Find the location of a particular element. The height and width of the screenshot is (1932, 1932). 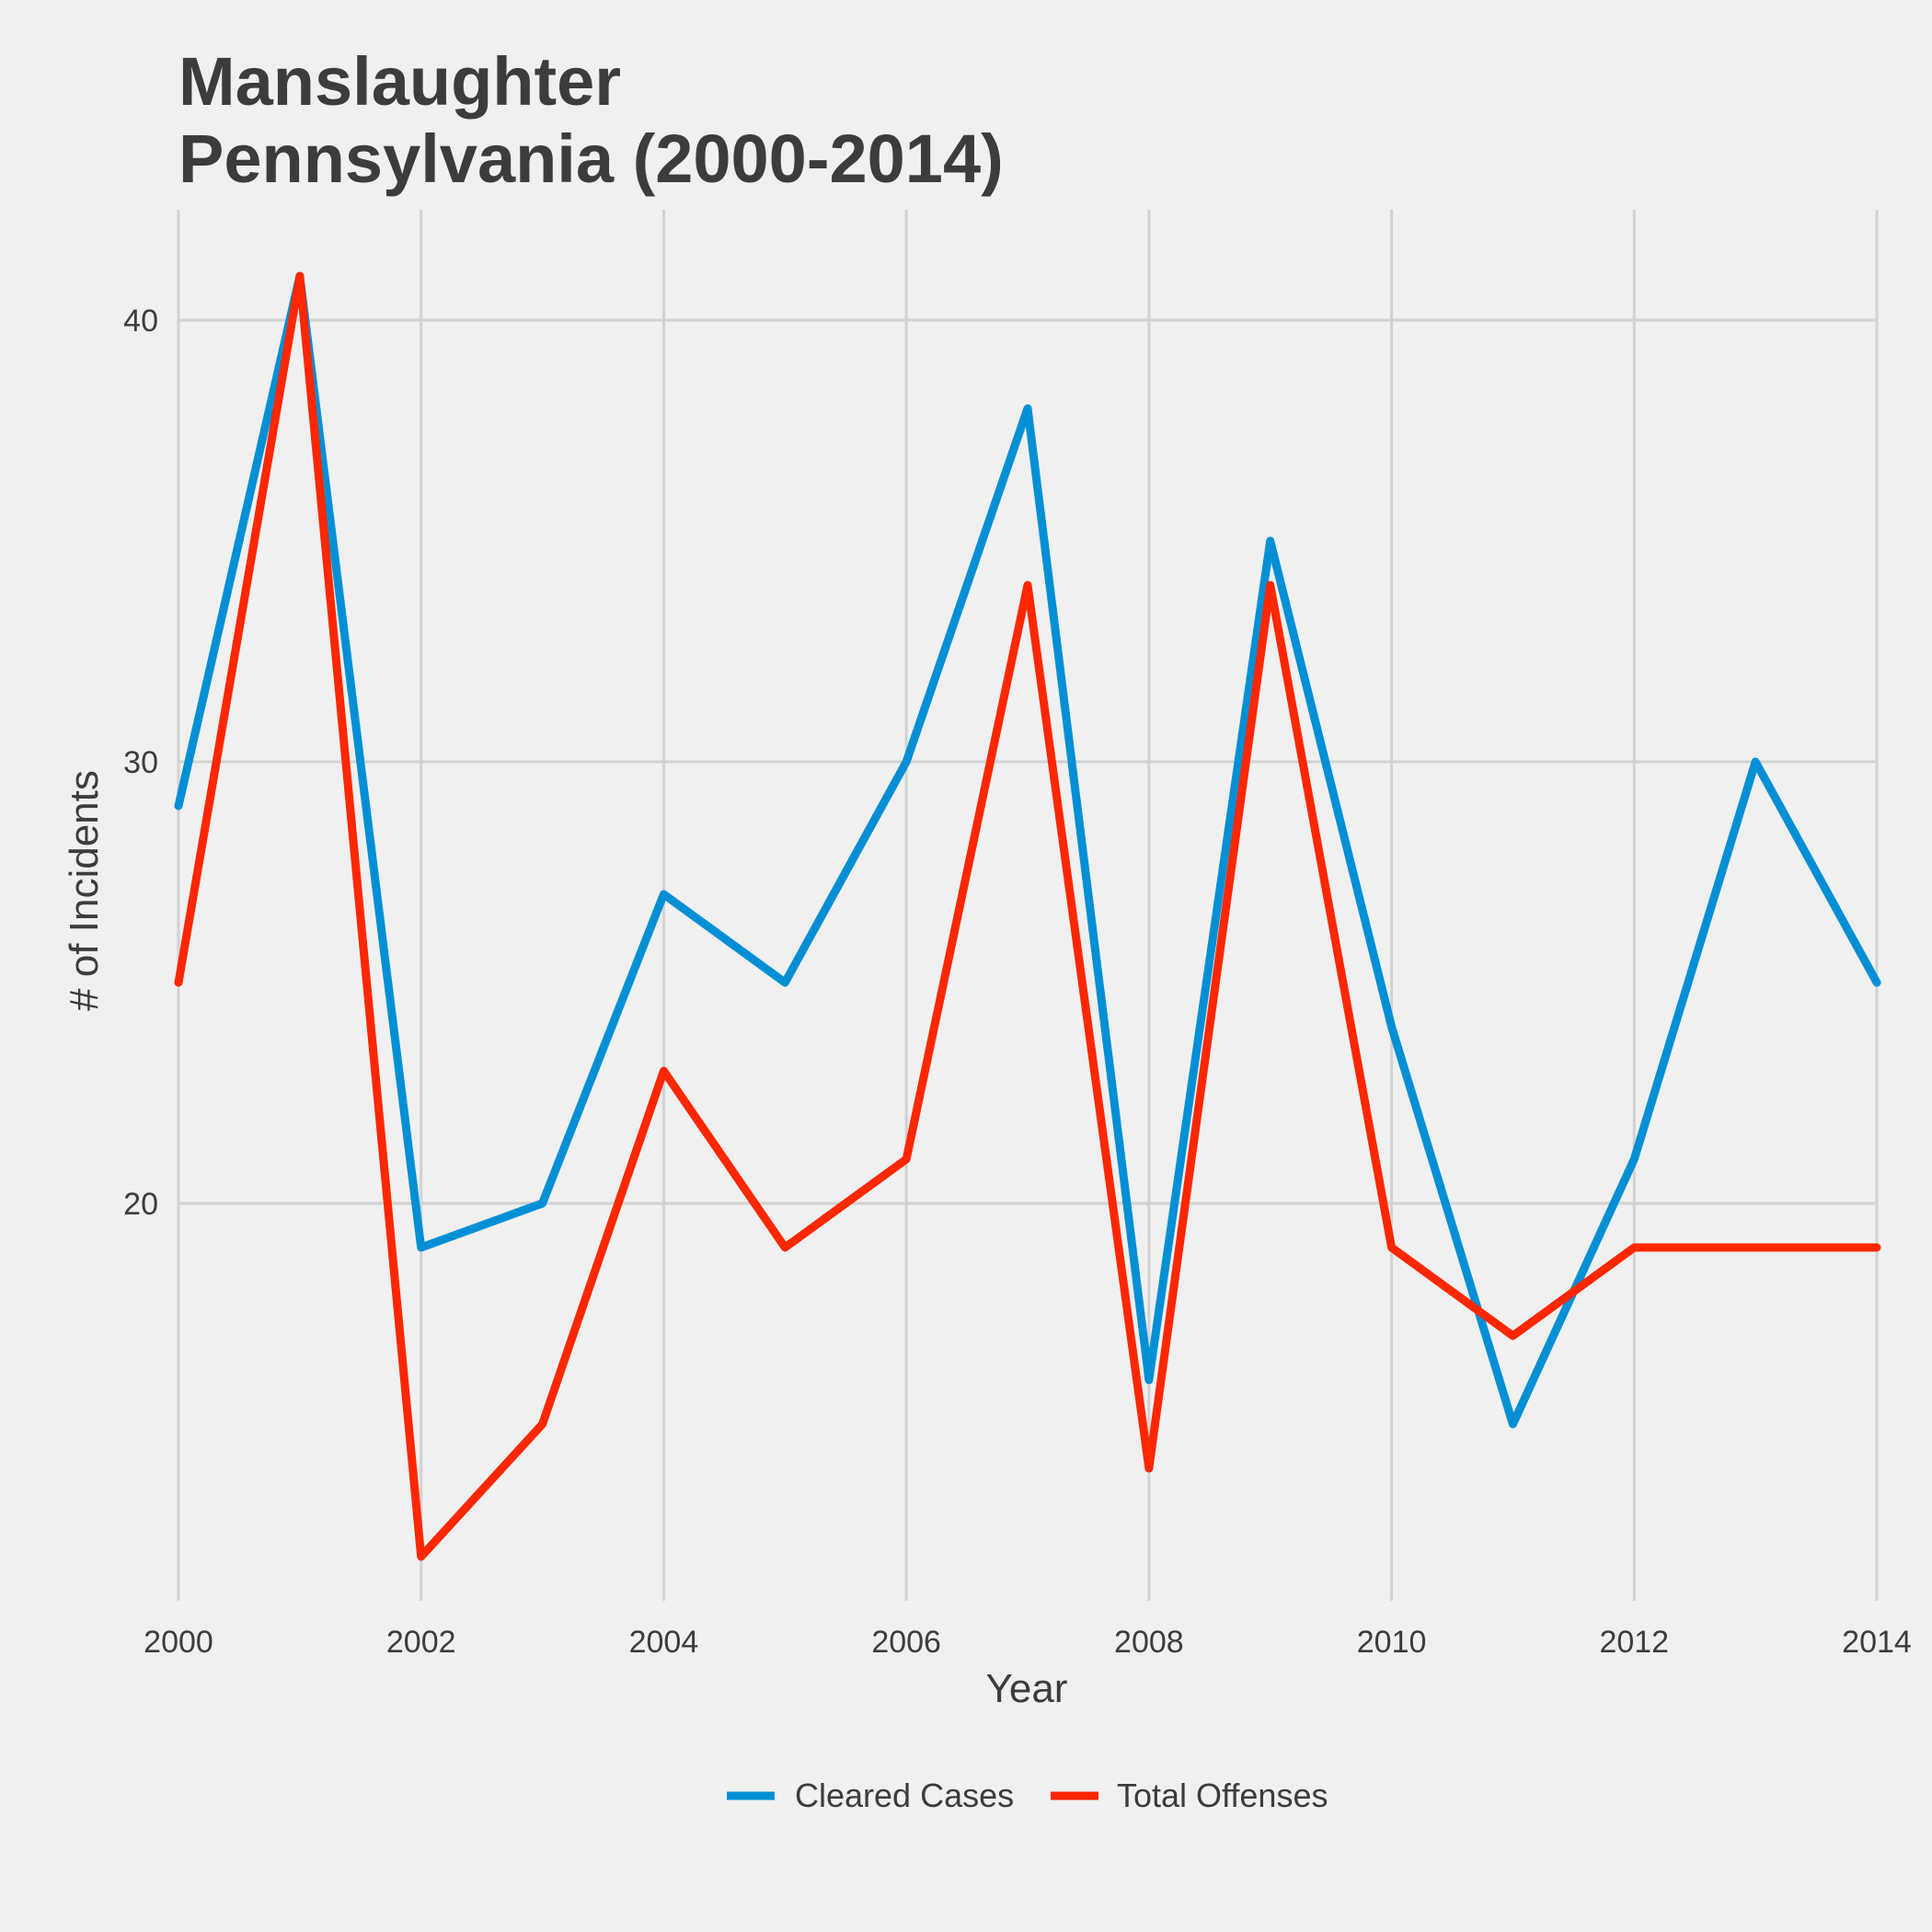

x-tick-label-2012: 2012 is located at coordinates (1634, 1642).